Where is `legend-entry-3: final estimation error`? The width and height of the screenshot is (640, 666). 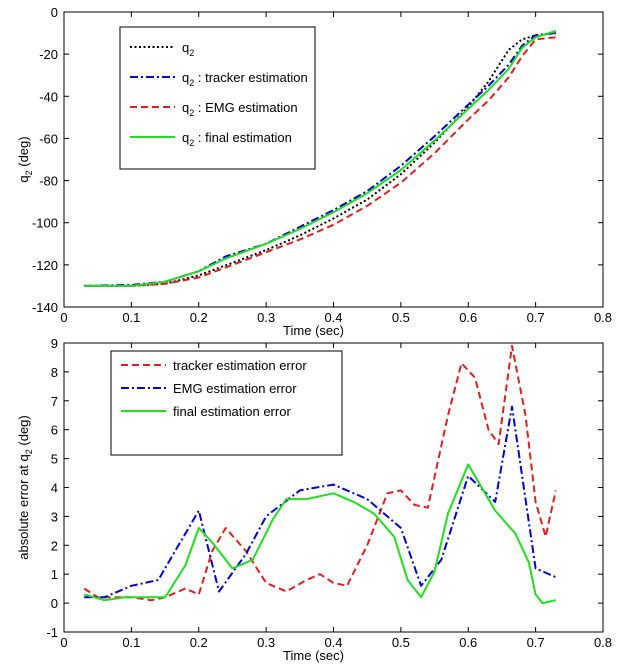 legend-entry-3: final estimation error is located at coordinates (232, 411).